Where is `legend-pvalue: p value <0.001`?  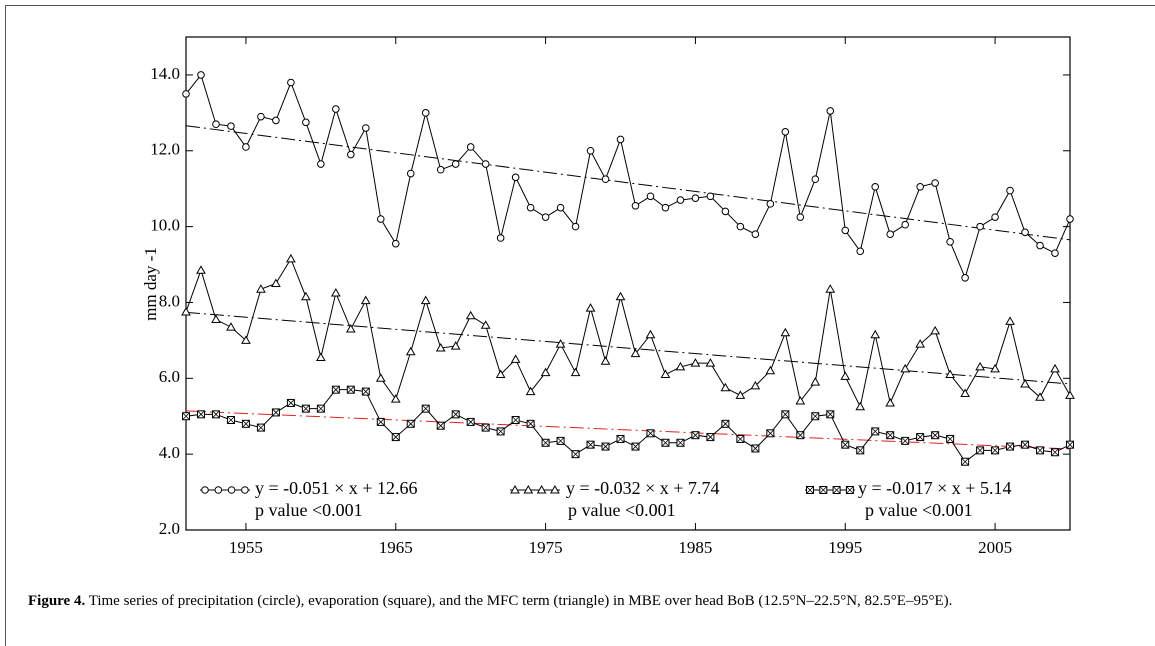
legend-pvalue: p value <0.001 is located at coordinates (309, 510).